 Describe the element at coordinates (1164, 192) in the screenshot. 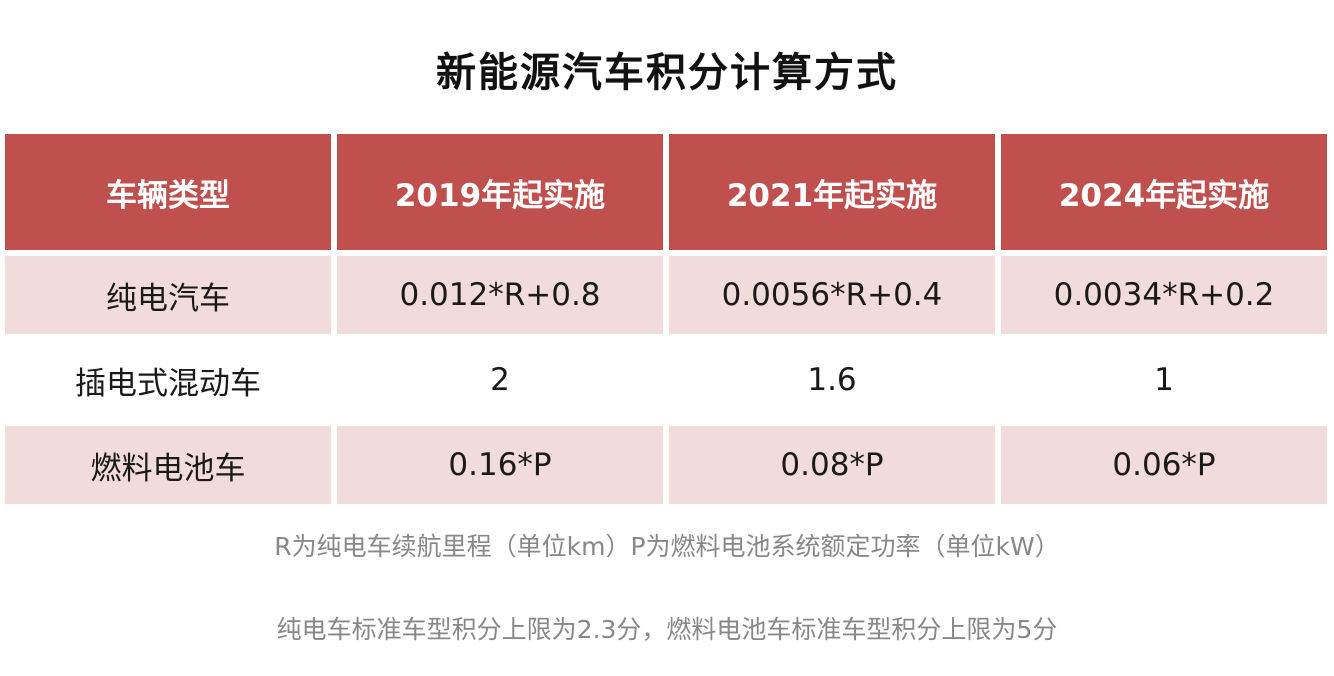

I see `header-2024: 2024年起实施` at that location.